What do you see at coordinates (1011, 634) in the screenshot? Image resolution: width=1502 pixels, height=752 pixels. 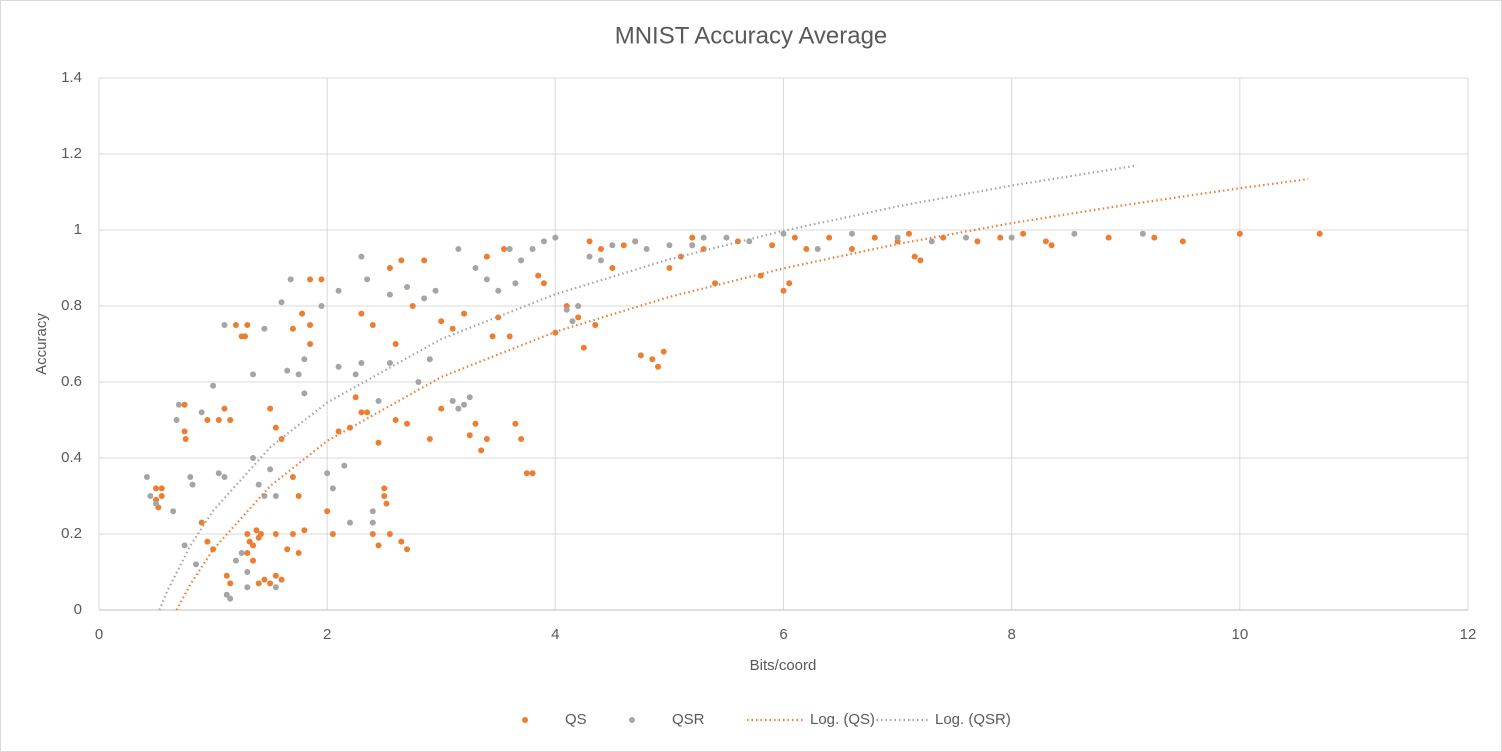 I see `x-tick-label: 8` at bounding box center [1011, 634].